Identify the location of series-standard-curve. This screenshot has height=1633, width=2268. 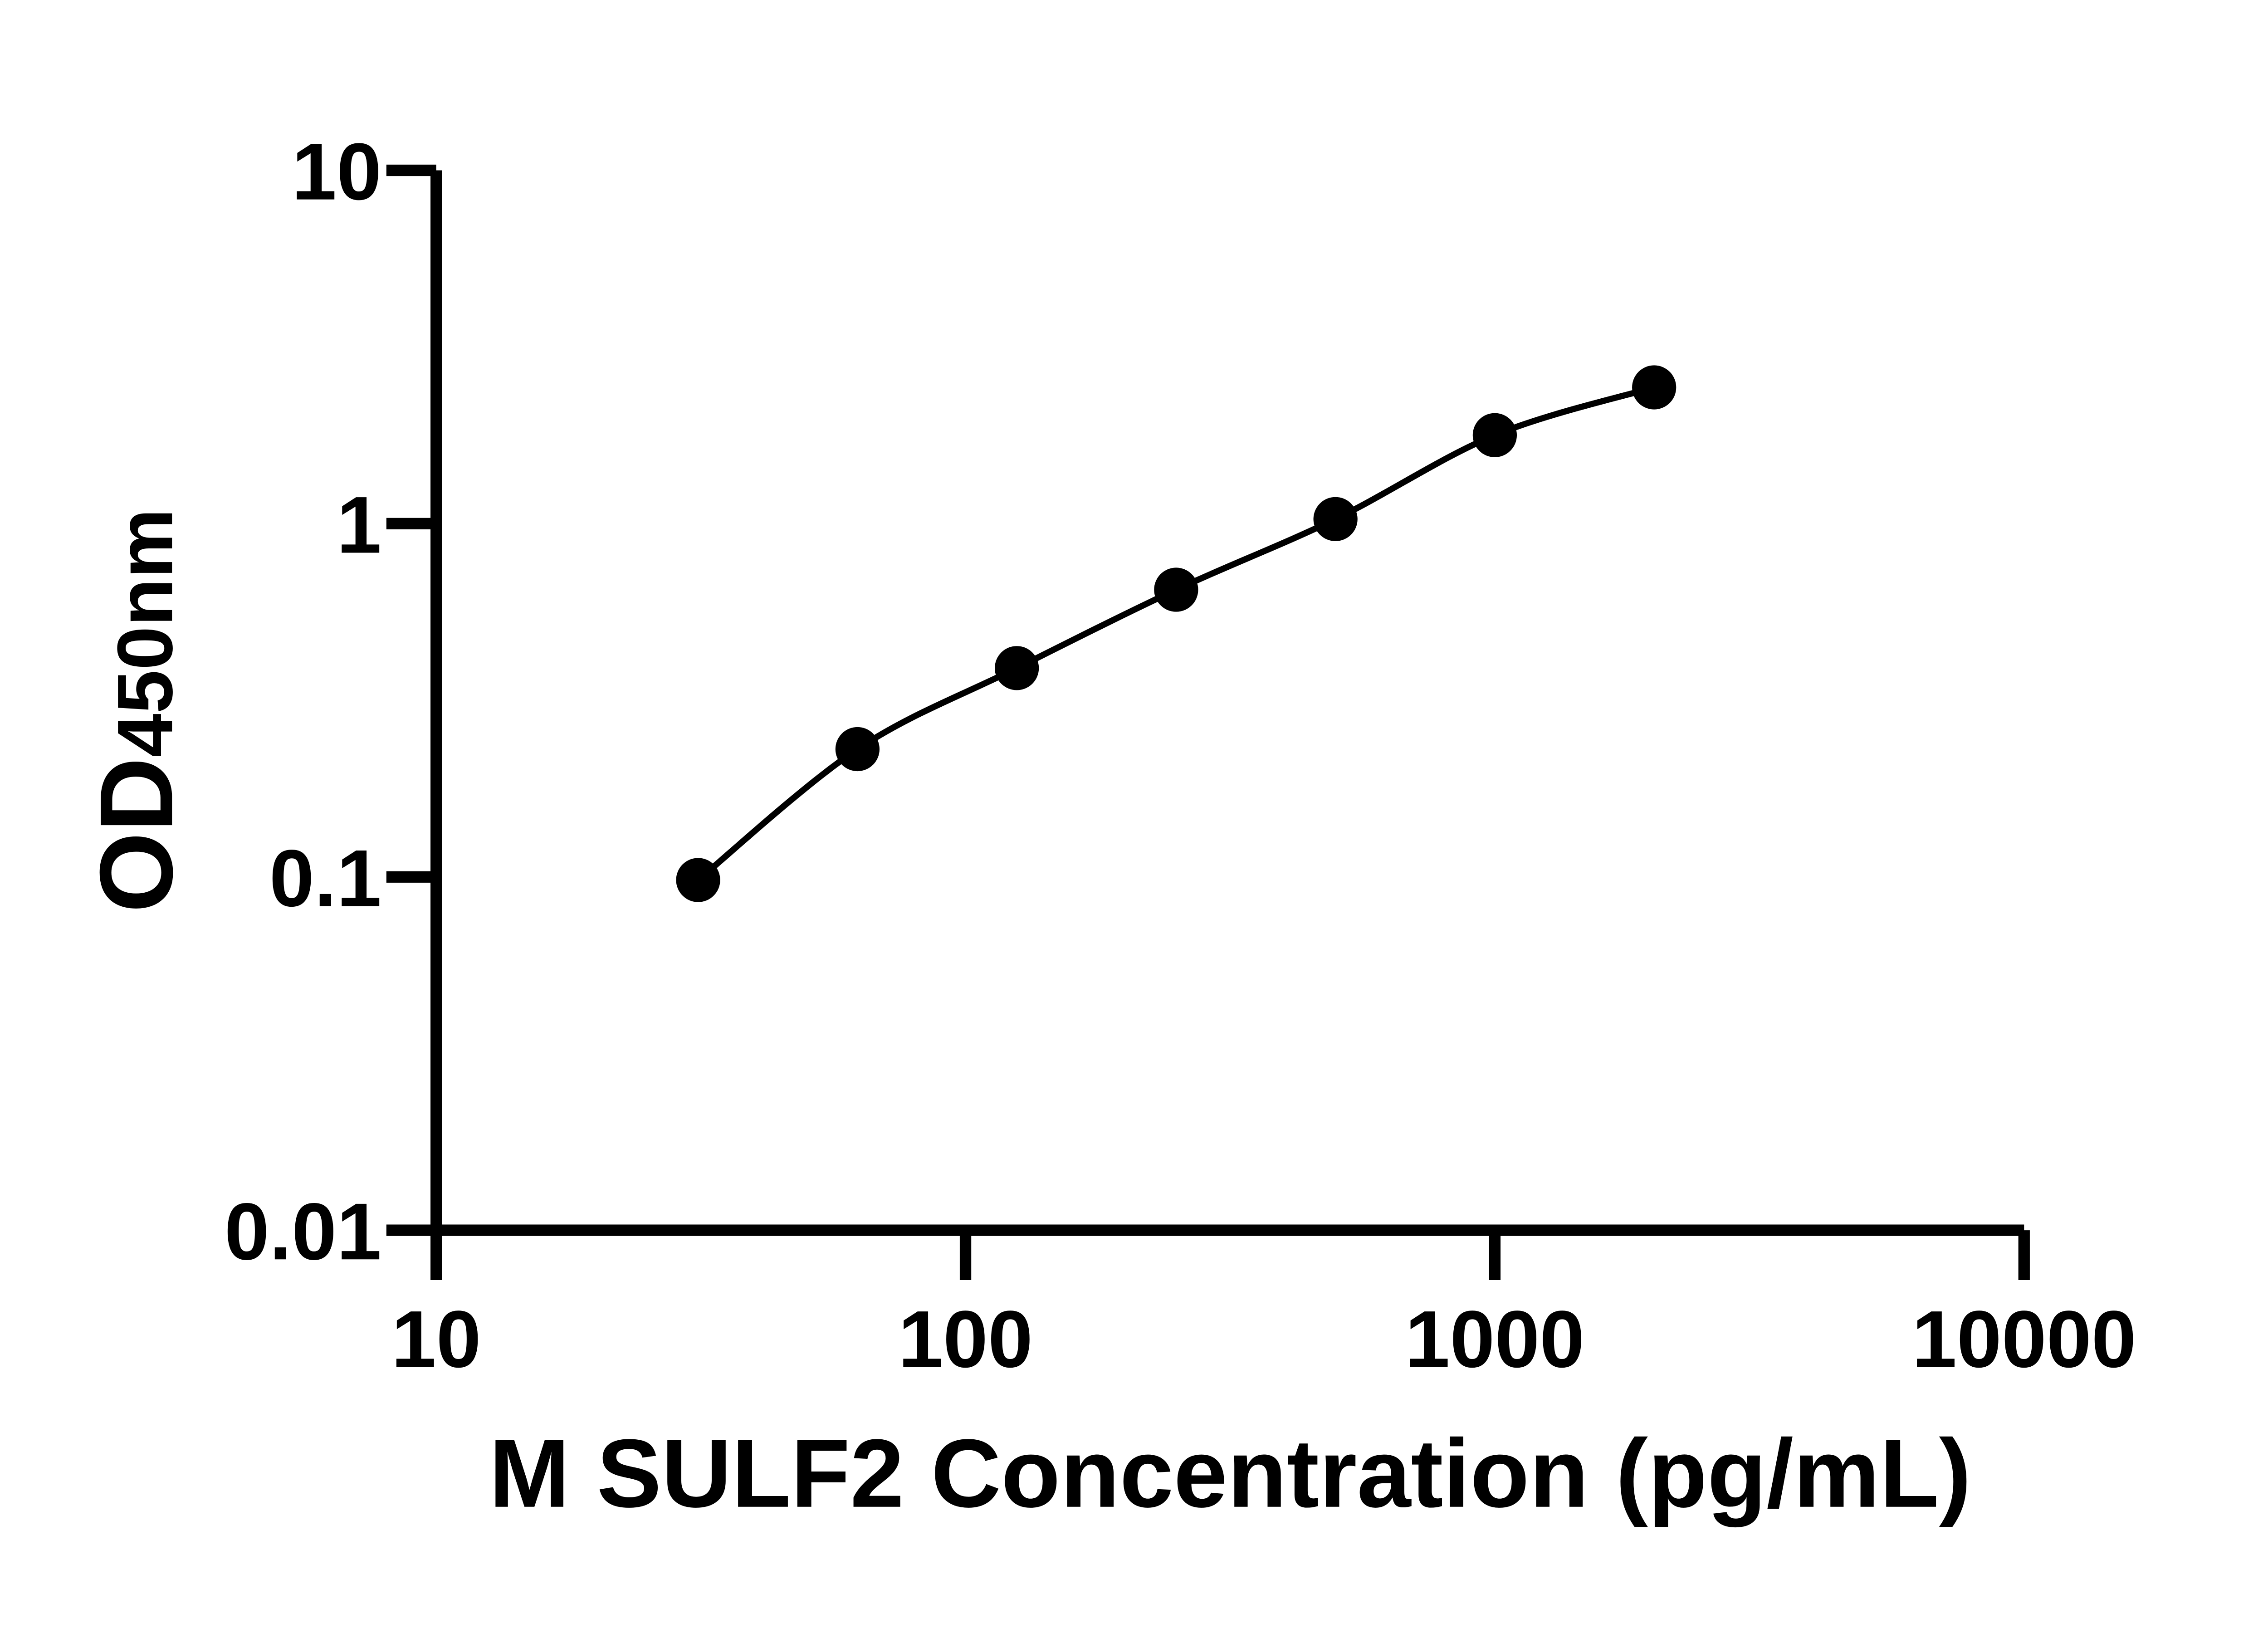
(1176, 633).